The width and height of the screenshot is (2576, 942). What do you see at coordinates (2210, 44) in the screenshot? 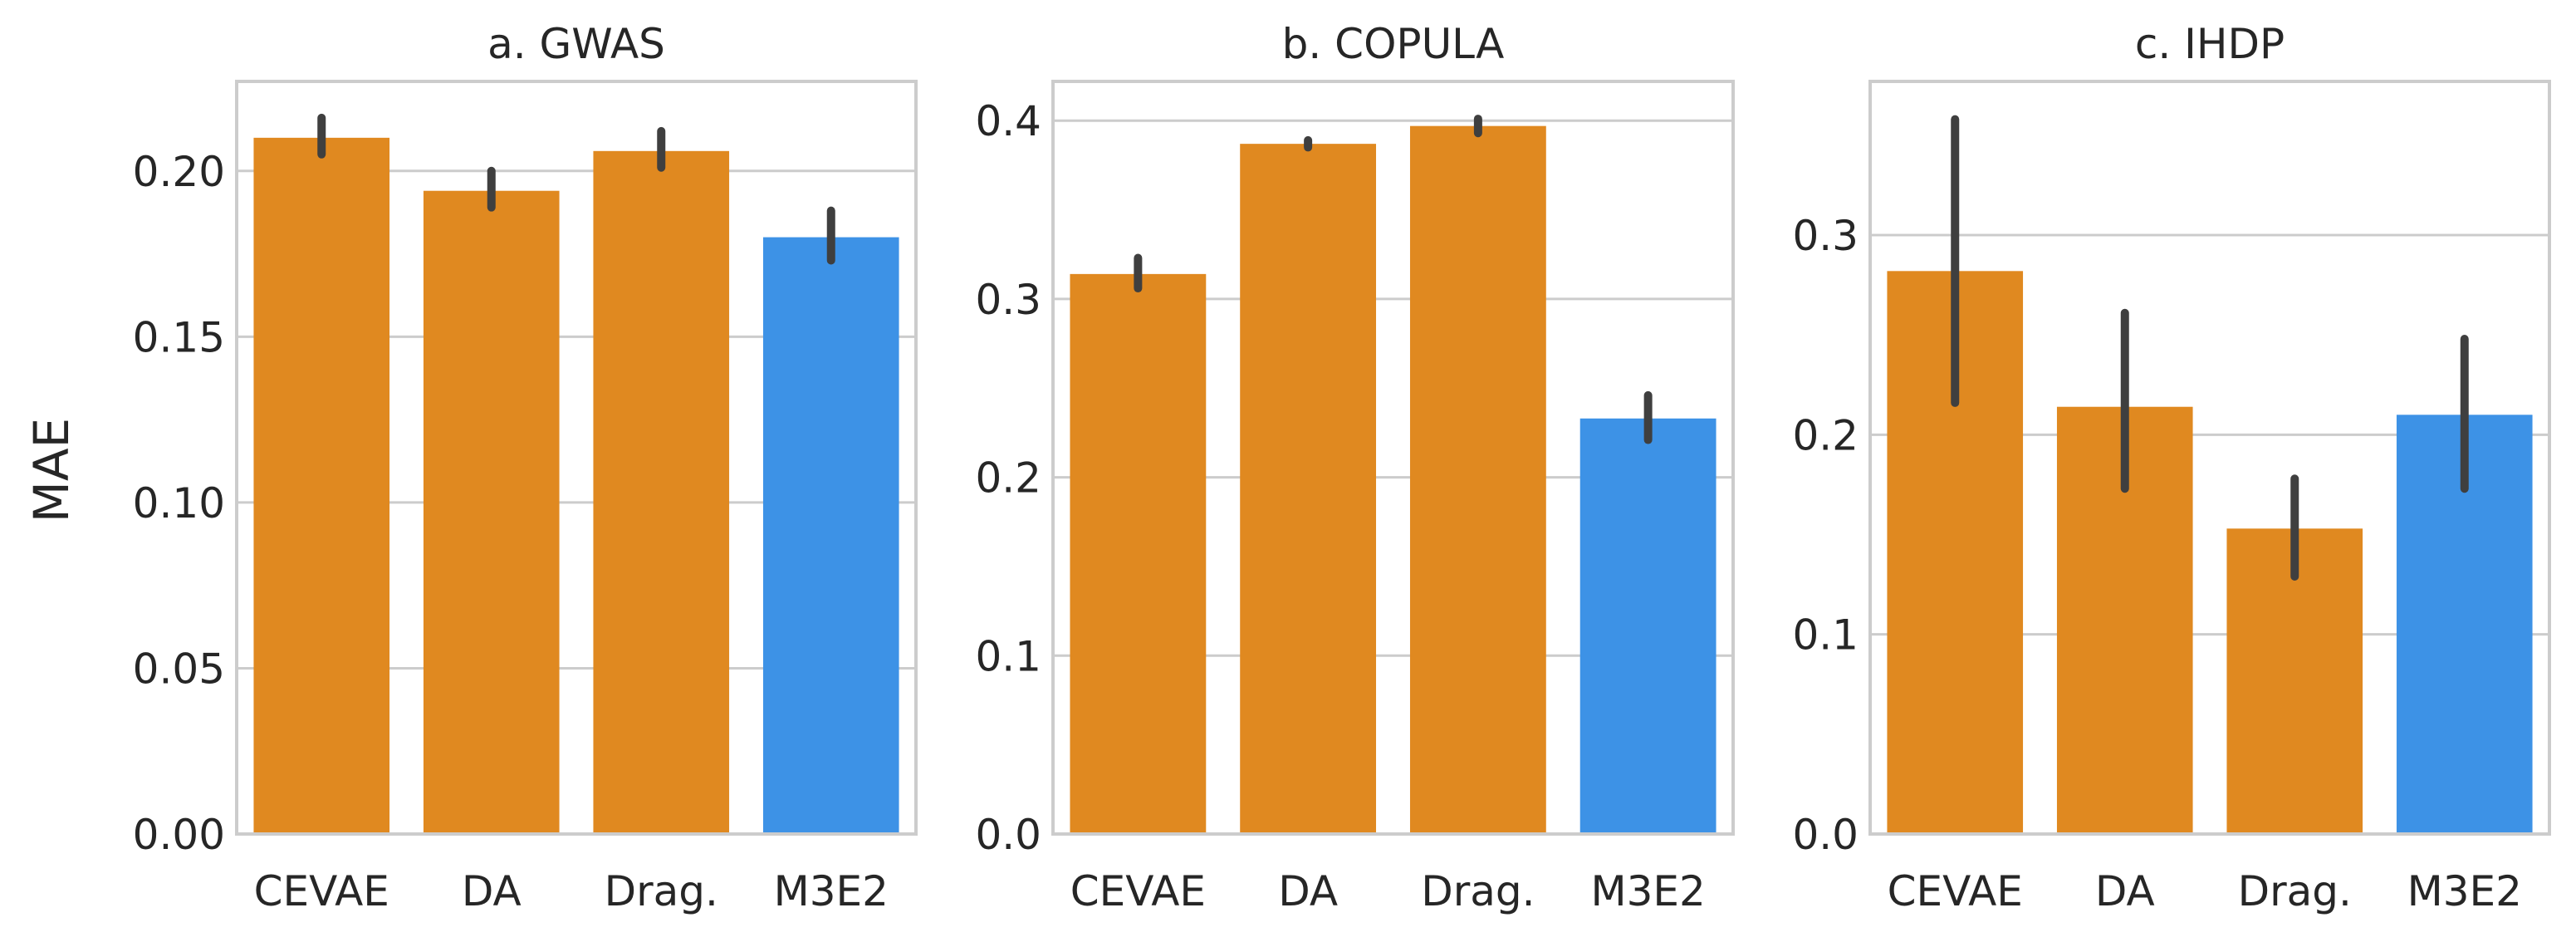
I see `panel-title: c. IHDP` at bounding box center [2210, 44].